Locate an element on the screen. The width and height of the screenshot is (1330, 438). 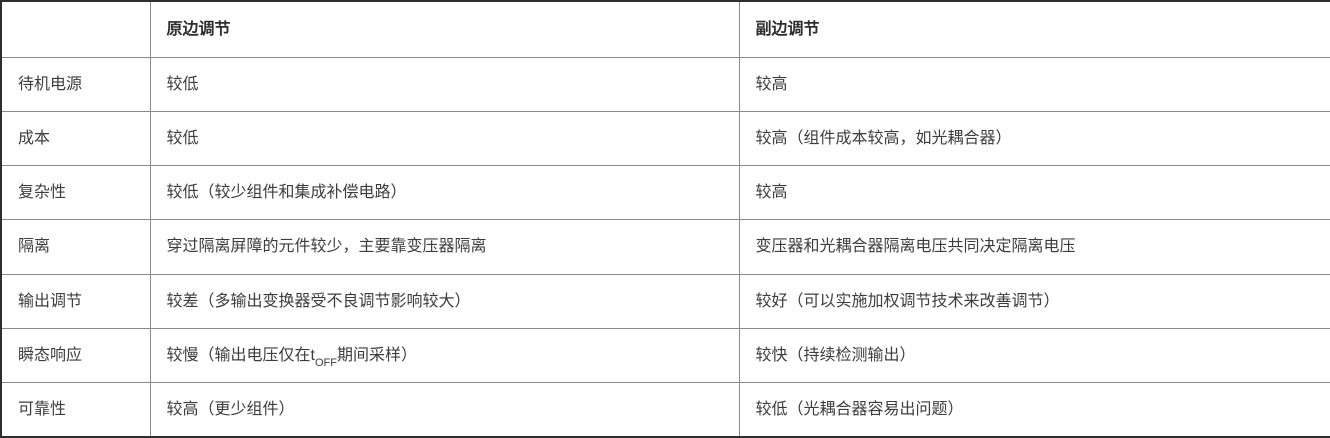
primary-cell-text-post: 期间采样） is located at coordinates (376, 355).